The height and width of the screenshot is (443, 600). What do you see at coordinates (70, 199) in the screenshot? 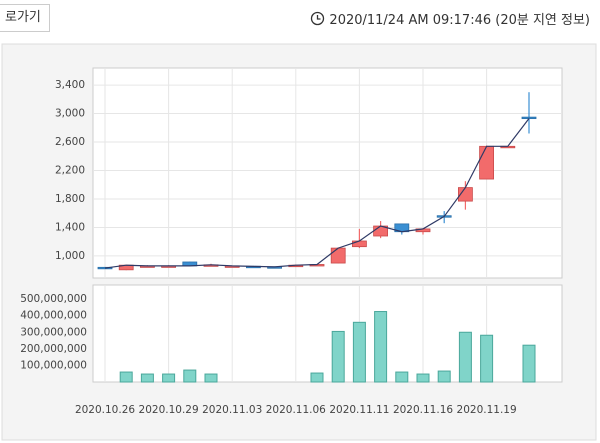
I see `y-tick-label: 1,800` at bounding box center [70, 199].